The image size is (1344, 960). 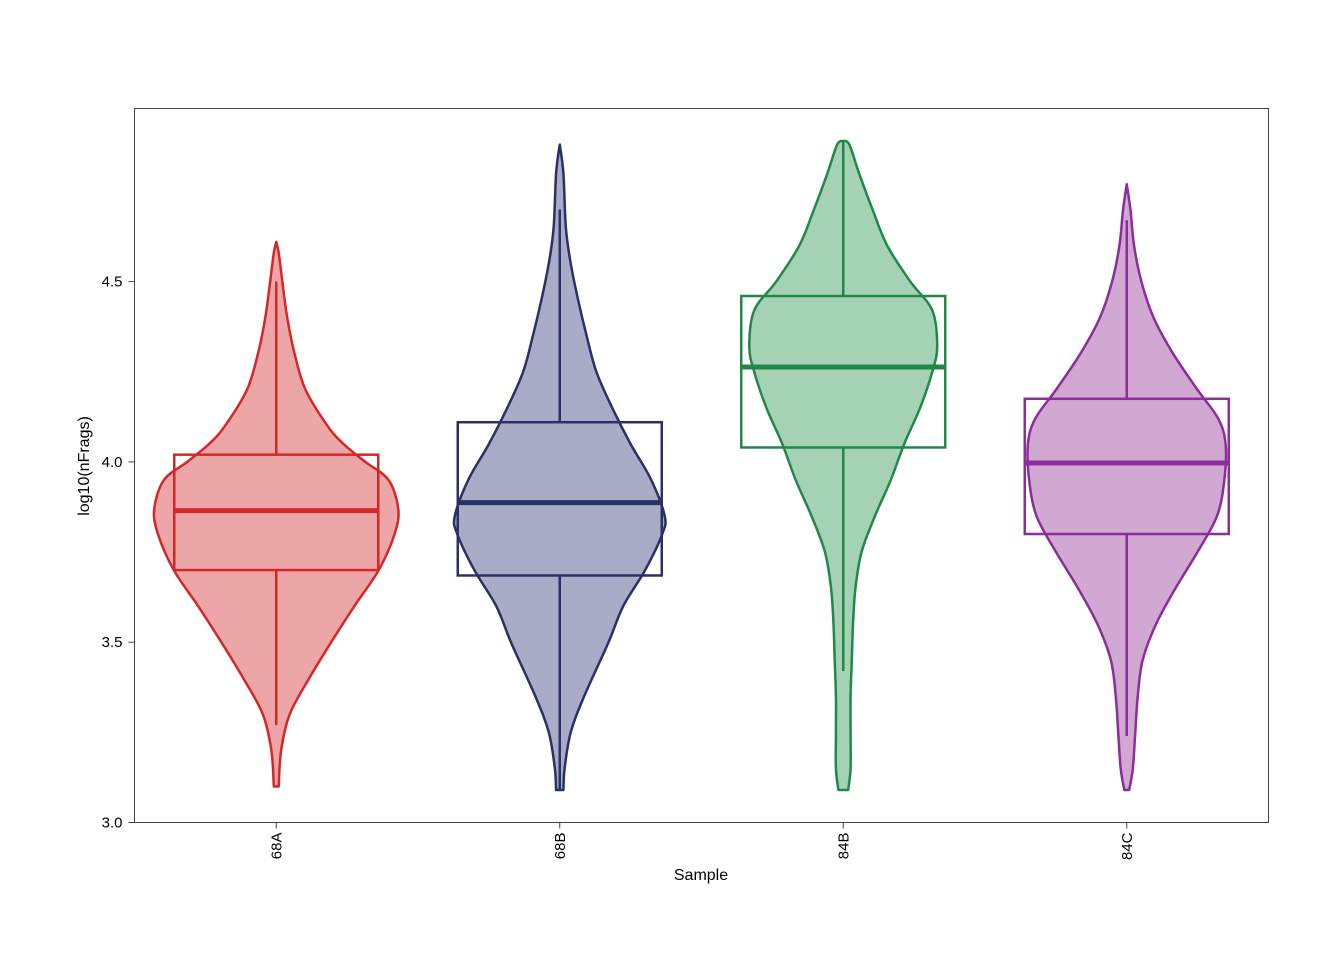 I want to click on violin-group-68B, so click(x=559, y=467).